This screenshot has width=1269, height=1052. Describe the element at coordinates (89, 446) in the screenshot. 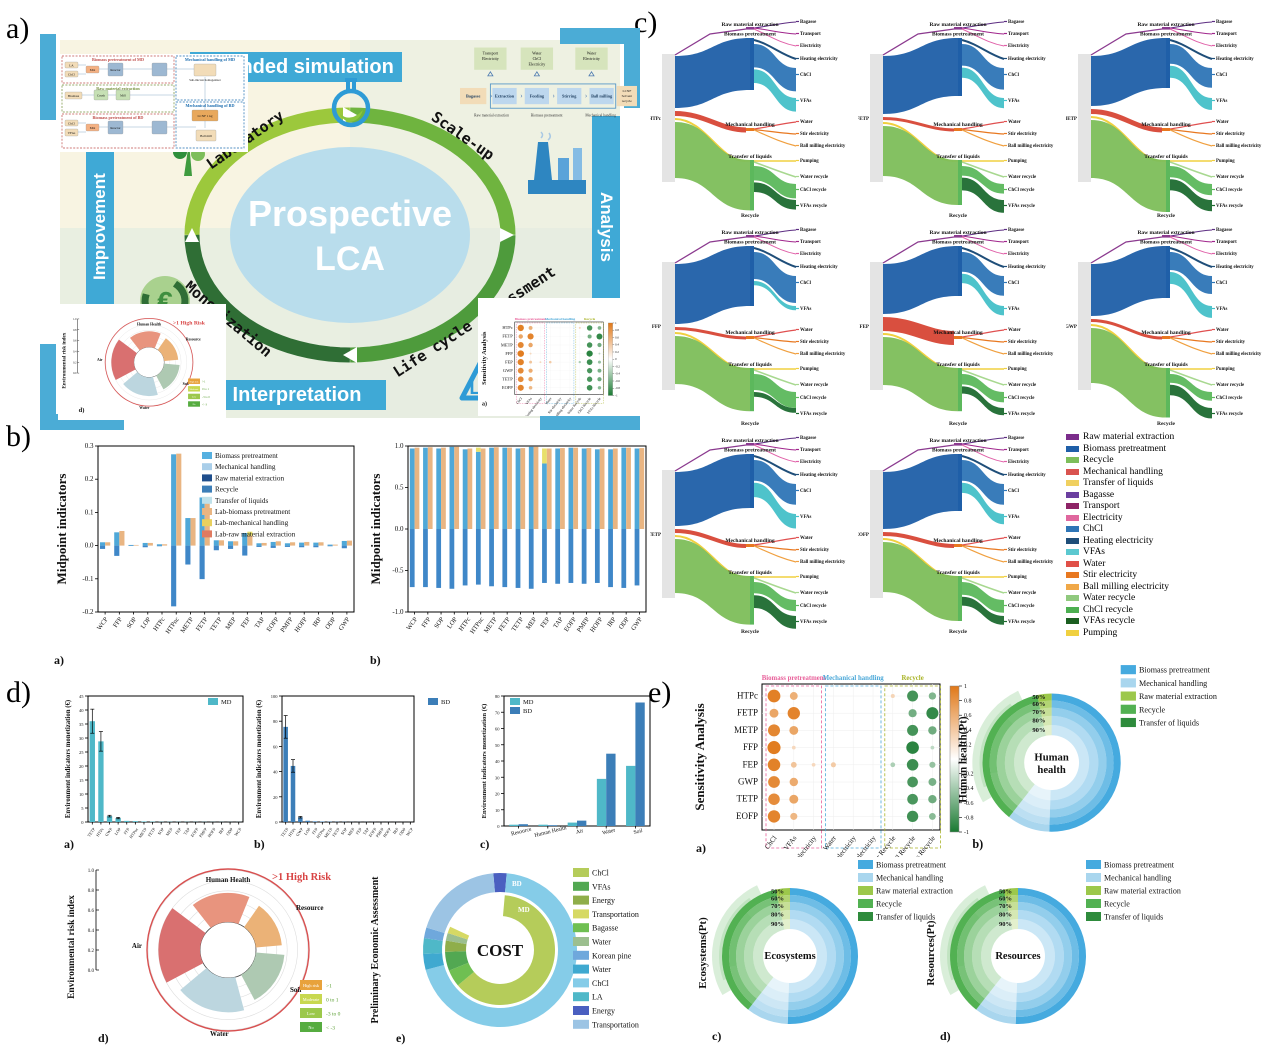

I see `svg-text: 0.3` at that location.